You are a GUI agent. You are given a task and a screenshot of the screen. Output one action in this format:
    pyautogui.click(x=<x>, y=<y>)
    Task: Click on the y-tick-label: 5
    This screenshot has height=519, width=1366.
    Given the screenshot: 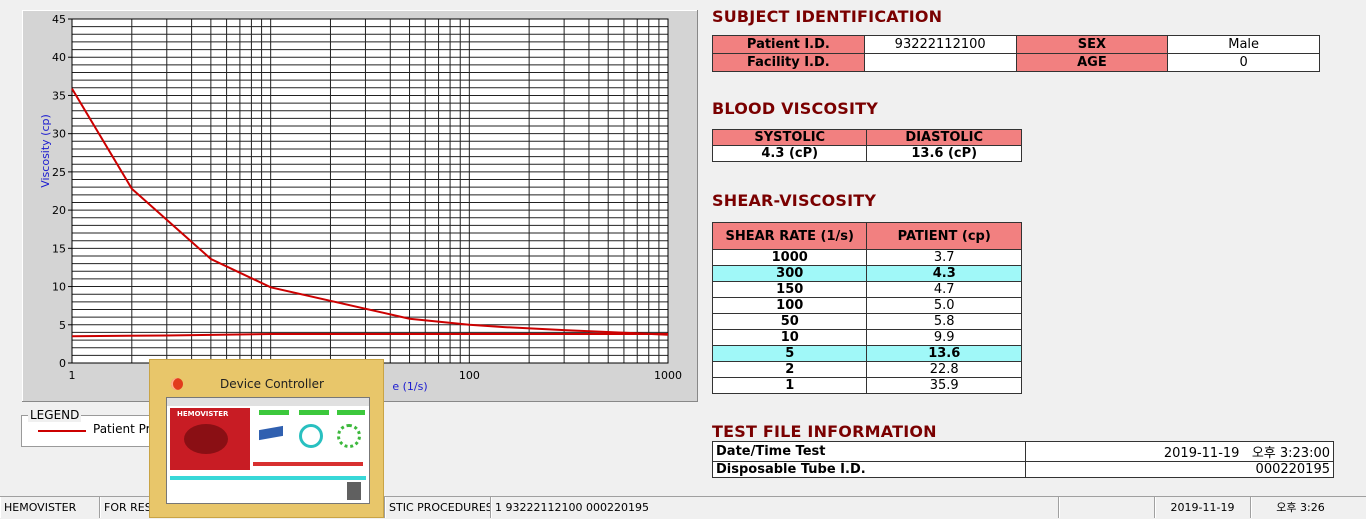 What is the action you would take?
    pyautogui.click(x=62, y=325)
    